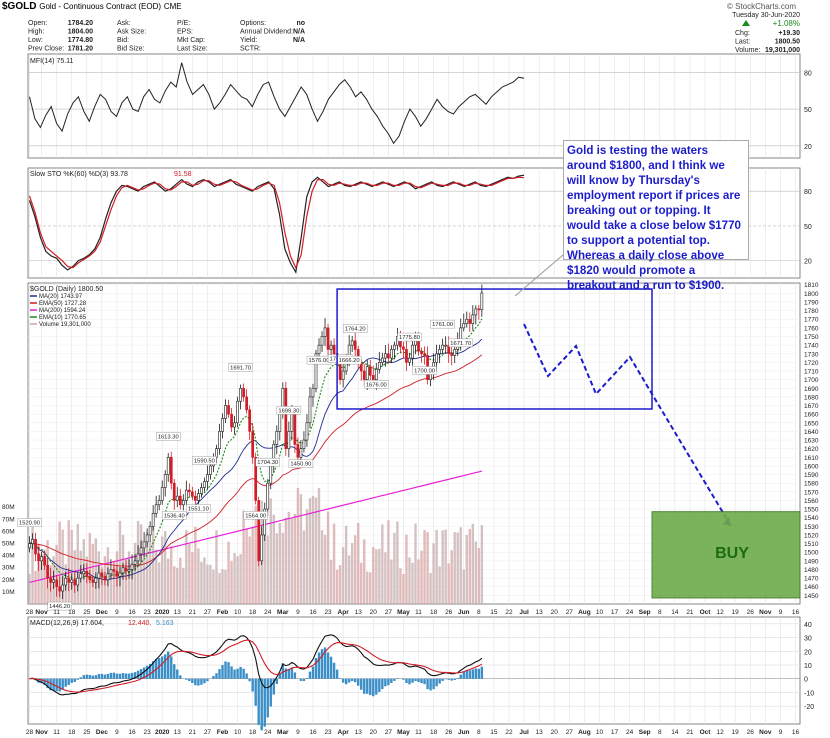  Describe the element at coordinates (46, 49) in the screenshot. I see `stat-label: Prev Close:` at that location.